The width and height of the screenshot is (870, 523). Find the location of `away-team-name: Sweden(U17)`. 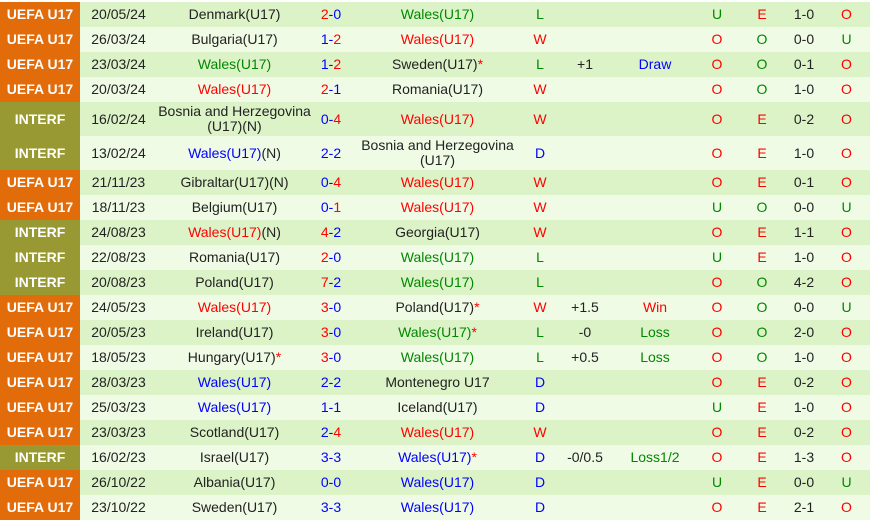

away-team-name: Sweden(U17) is located at coordinates (434, 64).